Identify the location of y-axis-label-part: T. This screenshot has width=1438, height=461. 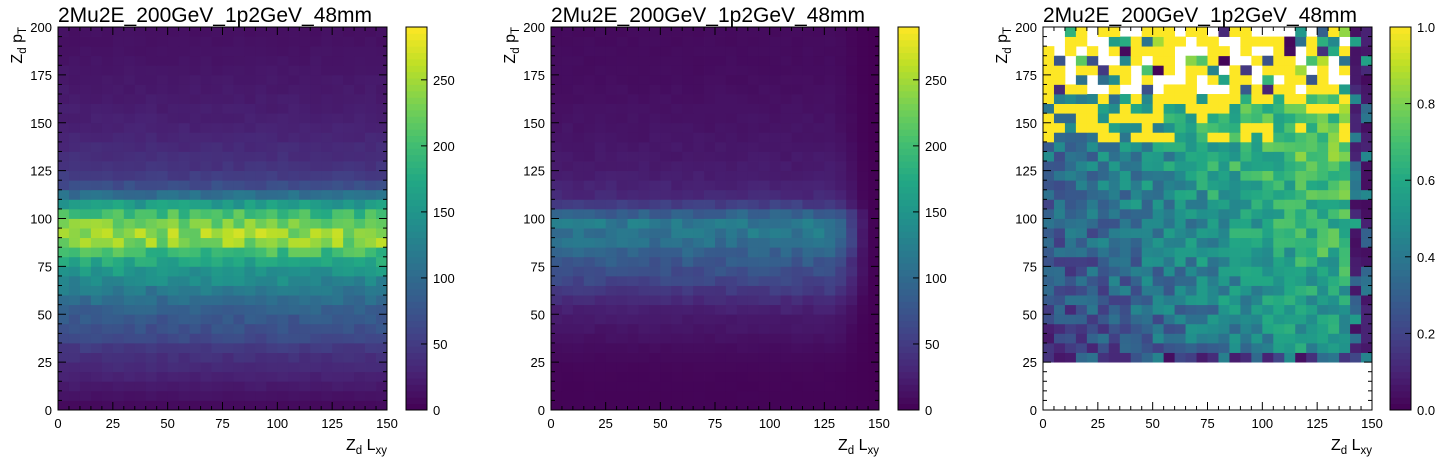
(516, 30).